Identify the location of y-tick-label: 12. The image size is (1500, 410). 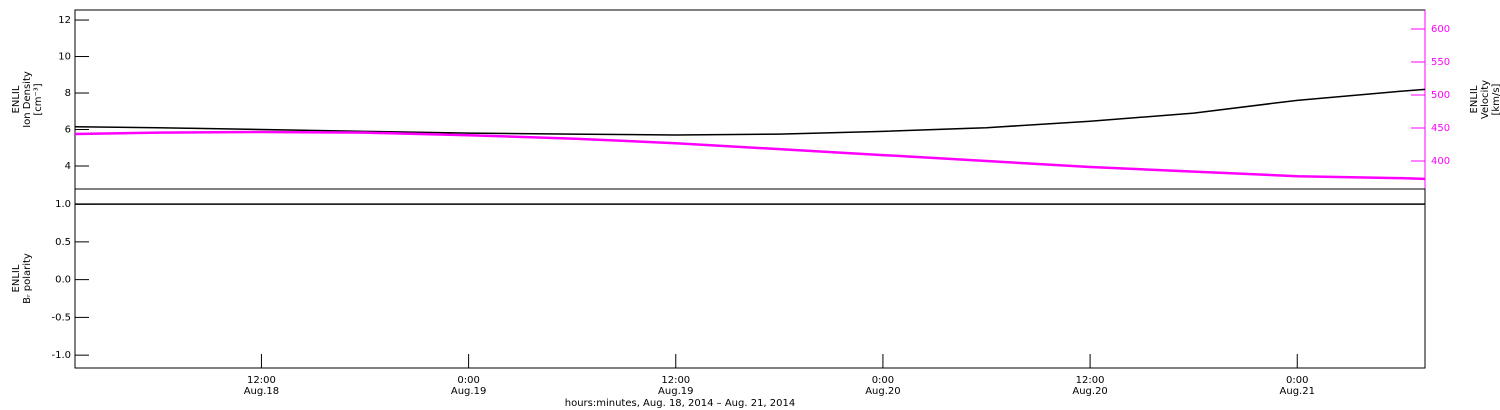
(64, 20).